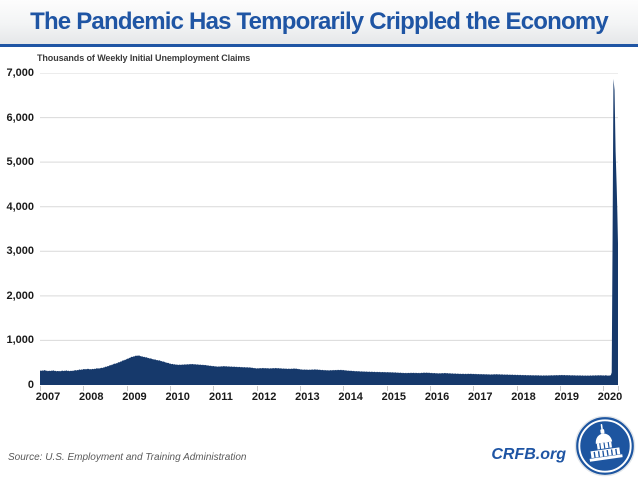 Image resolution: width=638 pixels, height=479 pixels. I want to click on capitol-dome-icon, so click(605, 446).